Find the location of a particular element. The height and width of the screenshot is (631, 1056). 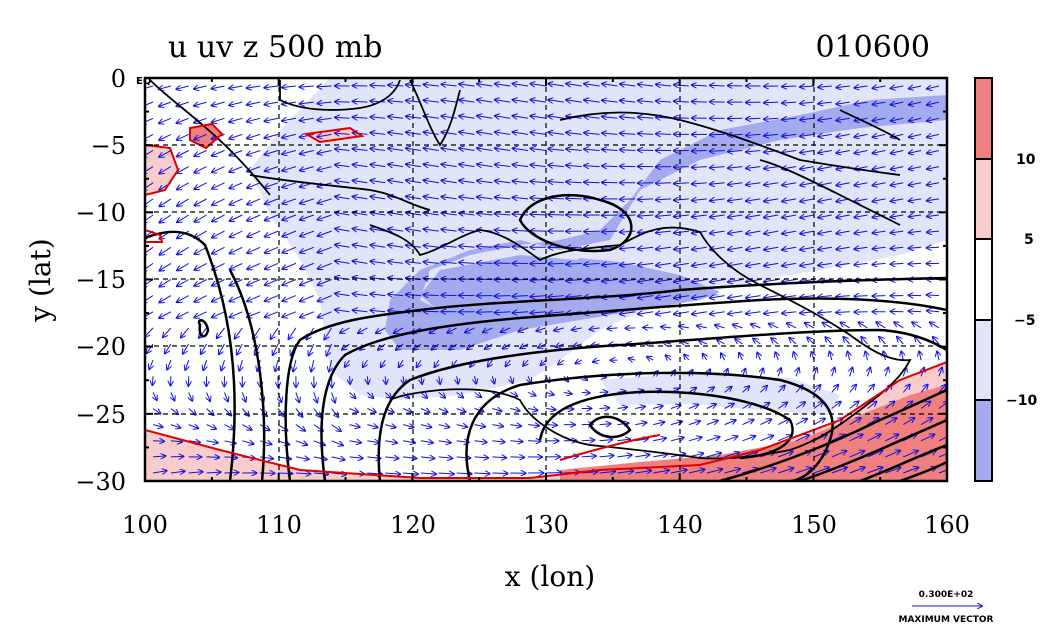

x-tick-label: 150 is located at coordinates (814, 525).